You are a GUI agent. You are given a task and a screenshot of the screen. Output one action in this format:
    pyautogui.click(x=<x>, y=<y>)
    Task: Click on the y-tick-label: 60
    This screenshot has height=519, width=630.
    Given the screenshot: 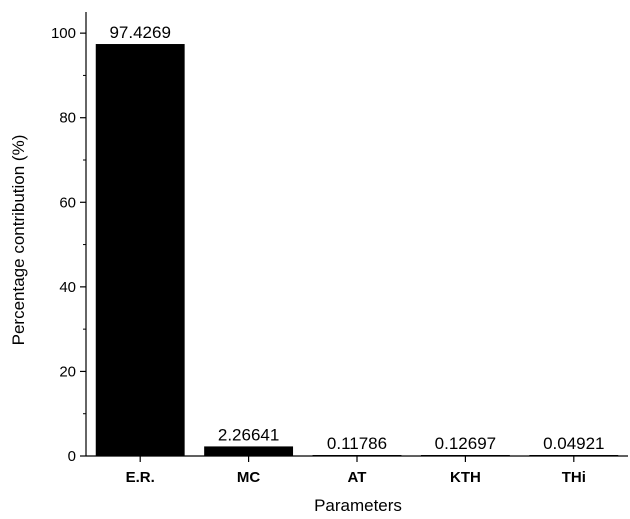 What is the action you would take?
    pyautogui.click(x=67, y=202)
    